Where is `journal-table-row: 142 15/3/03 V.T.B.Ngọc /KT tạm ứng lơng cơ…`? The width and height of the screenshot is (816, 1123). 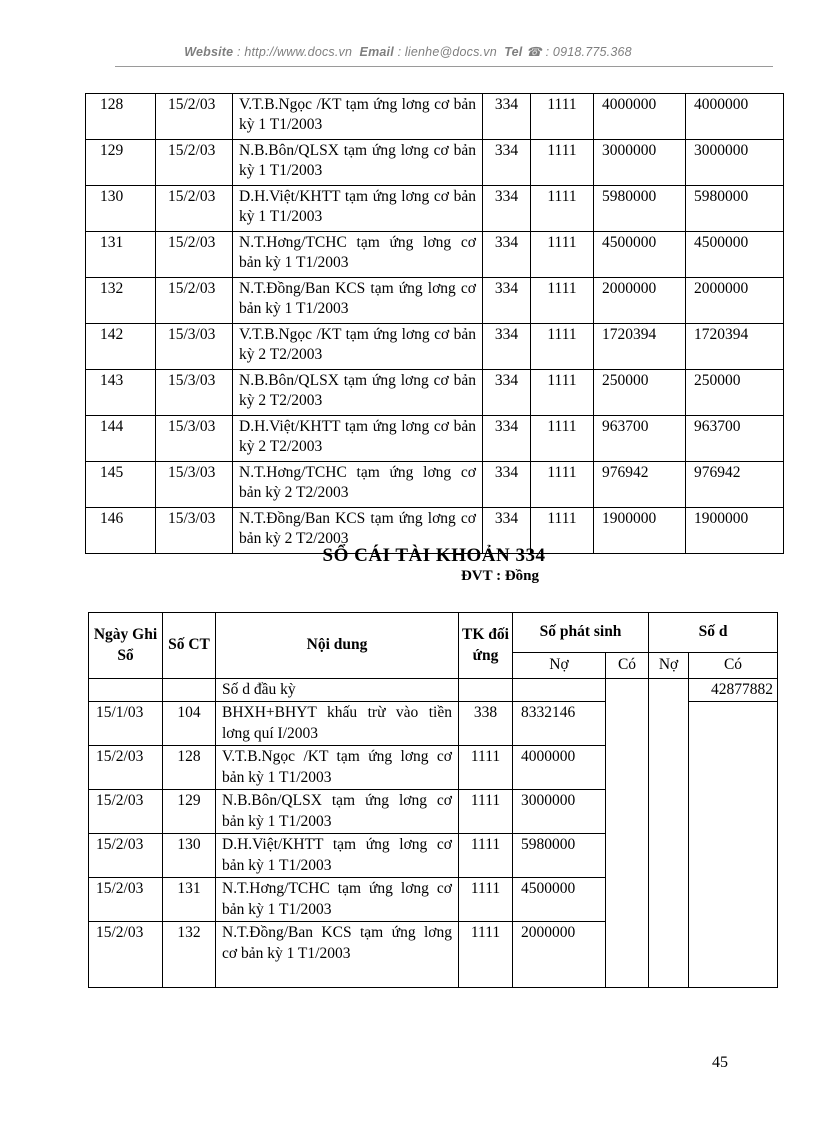
journal-table-row: 142 15/3/03 V.T.B.Ngọc /KT tạm ứng lơng cơ… is located at coordinates (434, 346).